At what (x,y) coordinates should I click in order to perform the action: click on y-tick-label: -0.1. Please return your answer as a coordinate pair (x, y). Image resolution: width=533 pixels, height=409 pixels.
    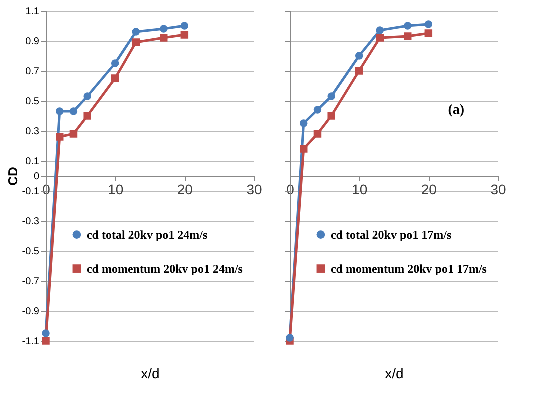
    Looking at the image, I should click on (31, 192).